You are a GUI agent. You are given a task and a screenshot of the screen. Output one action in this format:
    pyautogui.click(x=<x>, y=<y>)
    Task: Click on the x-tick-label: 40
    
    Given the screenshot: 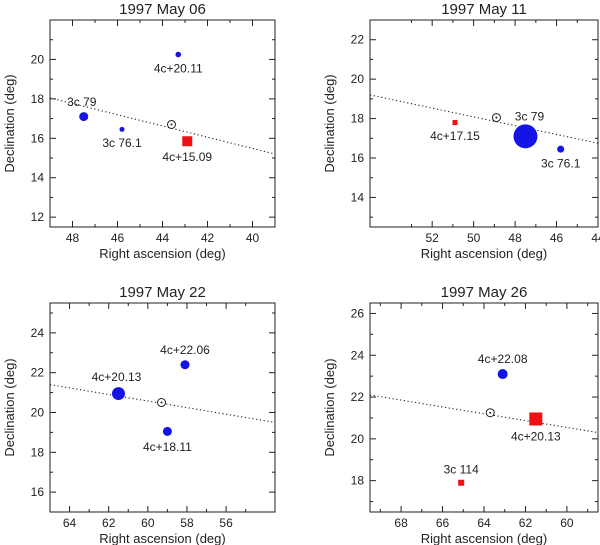 What is the action you would take?
    pyautogui.click(x=253, y=238)
    